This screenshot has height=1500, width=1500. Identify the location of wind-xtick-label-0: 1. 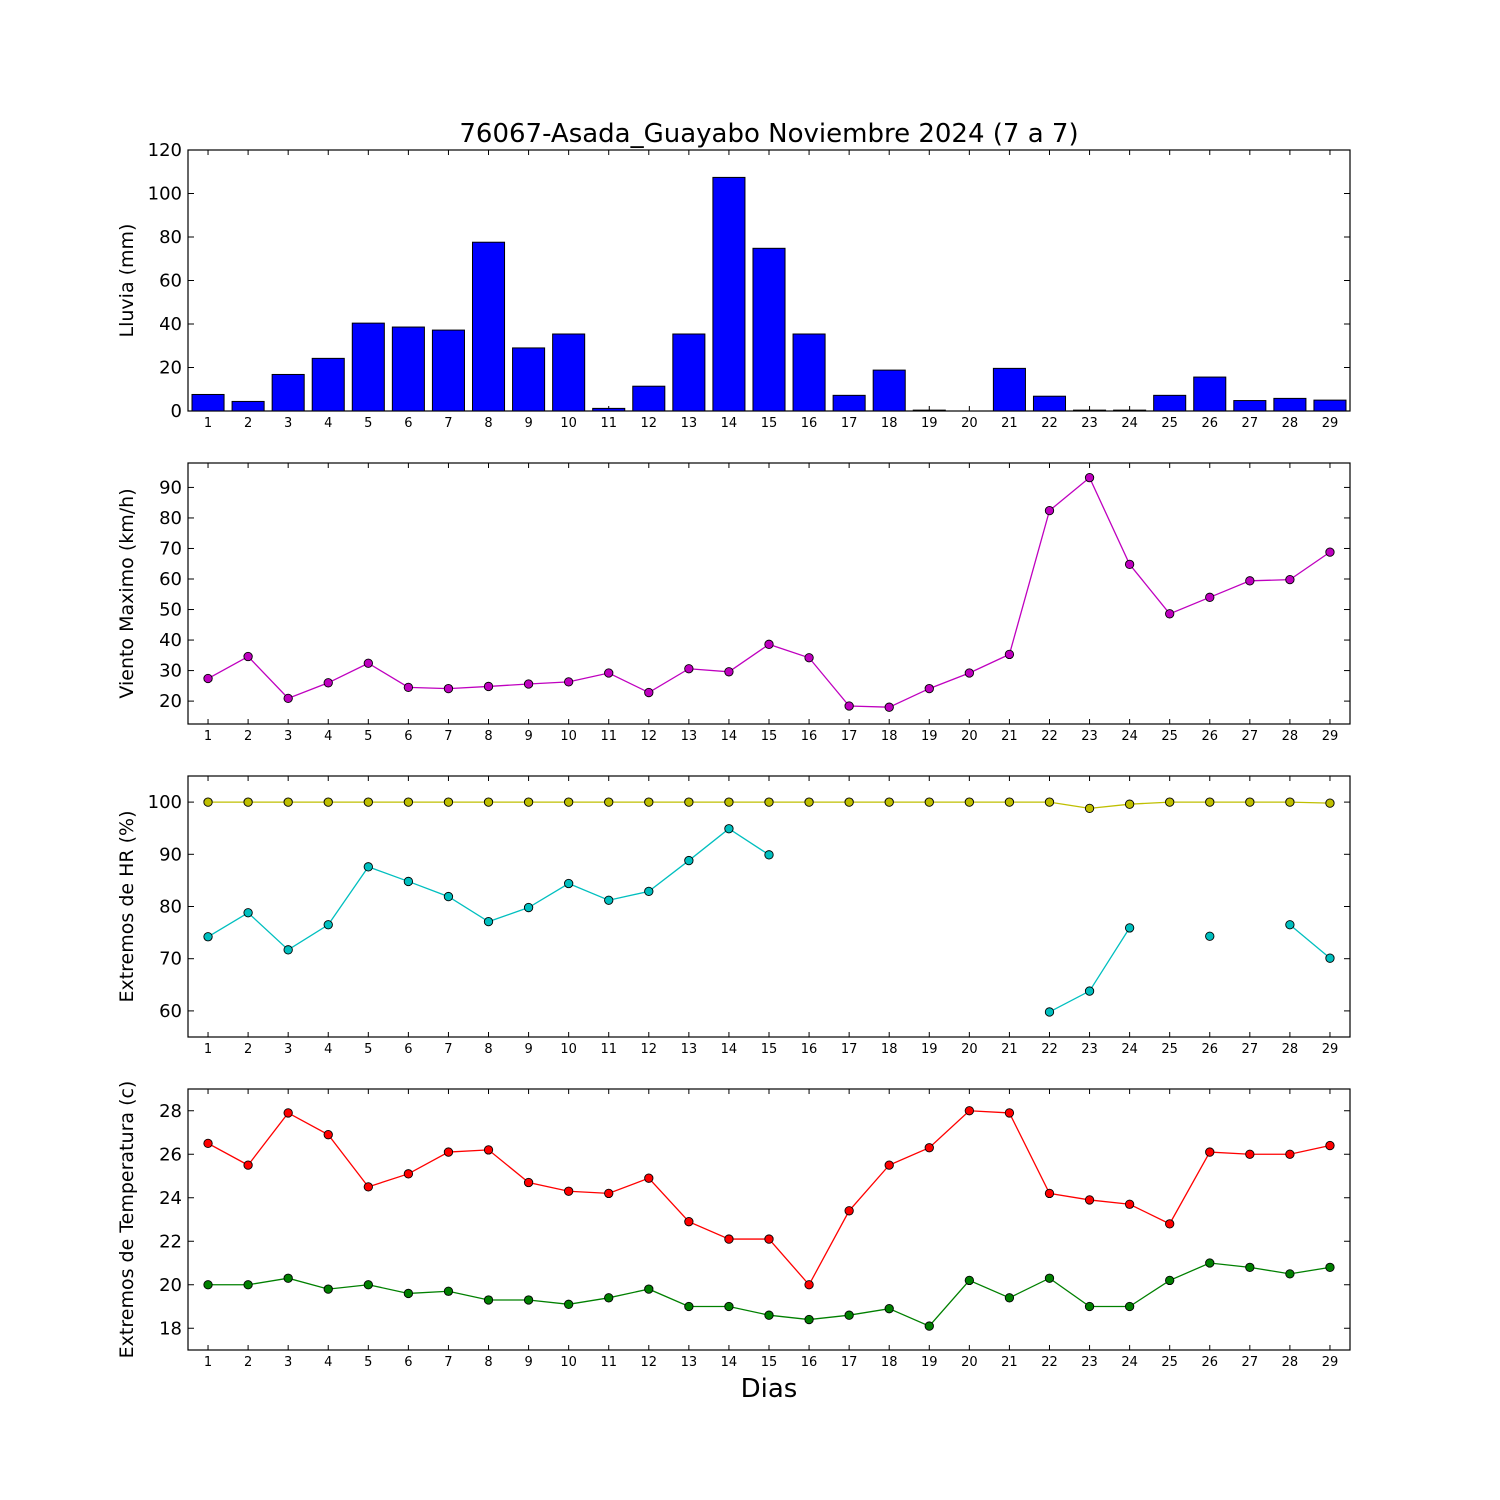
(208, 736).